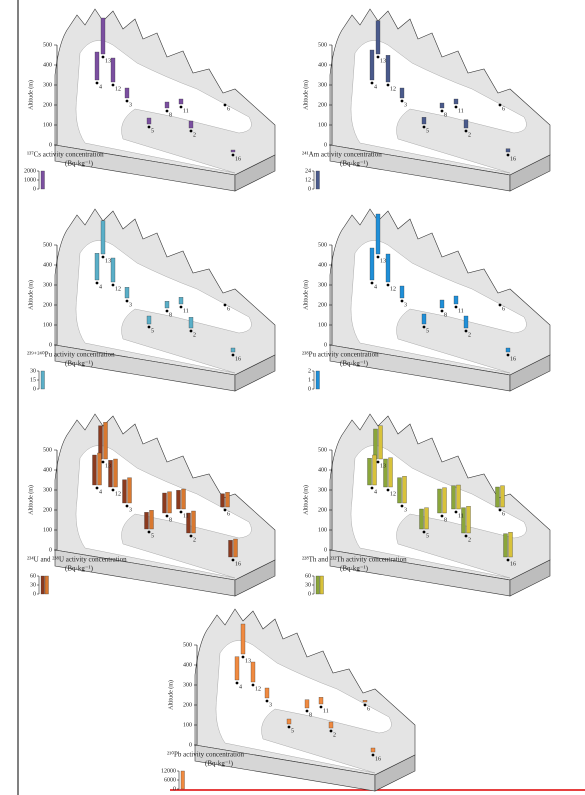 The image size is (585, 795). I want to click on legend-tick-label: 12, so click(308, 180).